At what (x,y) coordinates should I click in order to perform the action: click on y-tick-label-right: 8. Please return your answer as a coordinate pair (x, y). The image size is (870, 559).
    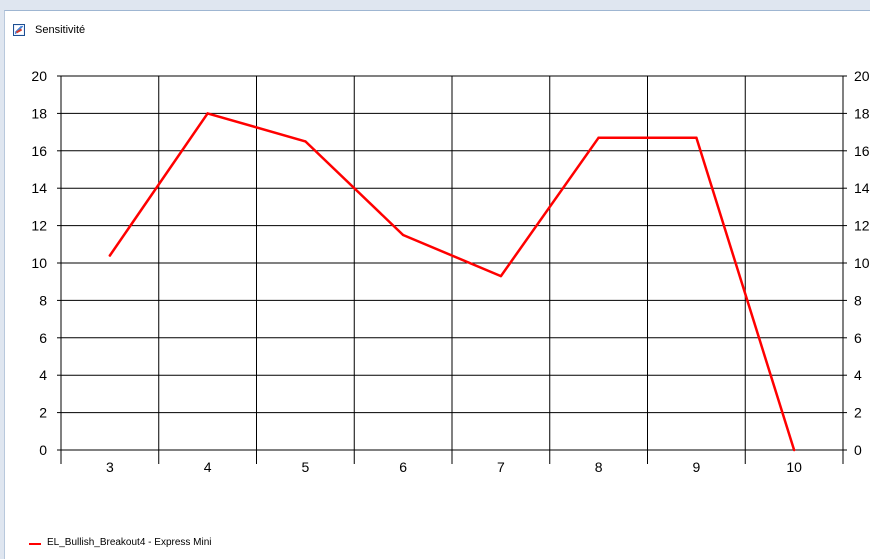
    Looking at the image, I should click on (858, 300).